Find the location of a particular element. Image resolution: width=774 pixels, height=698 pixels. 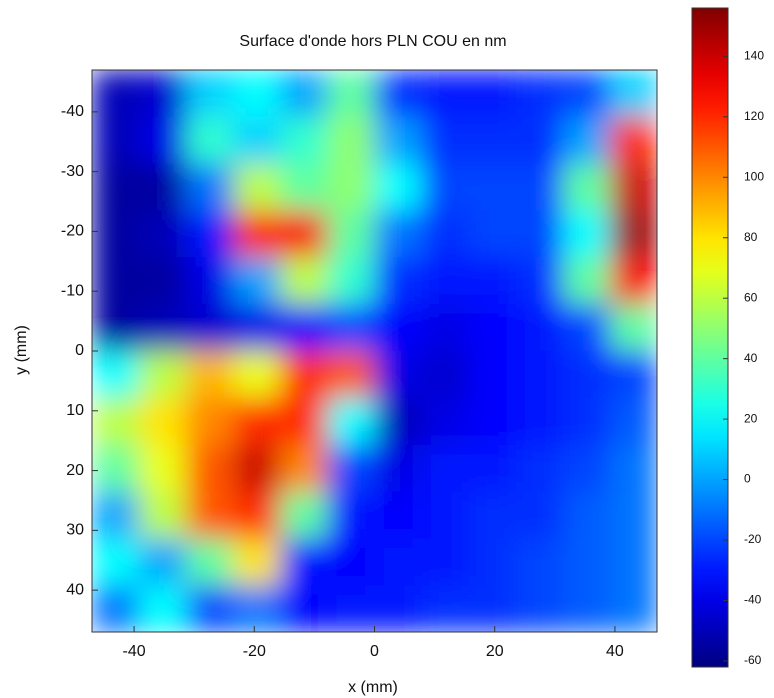

x-tick-label: -40 is located at coordinates (134, 651).